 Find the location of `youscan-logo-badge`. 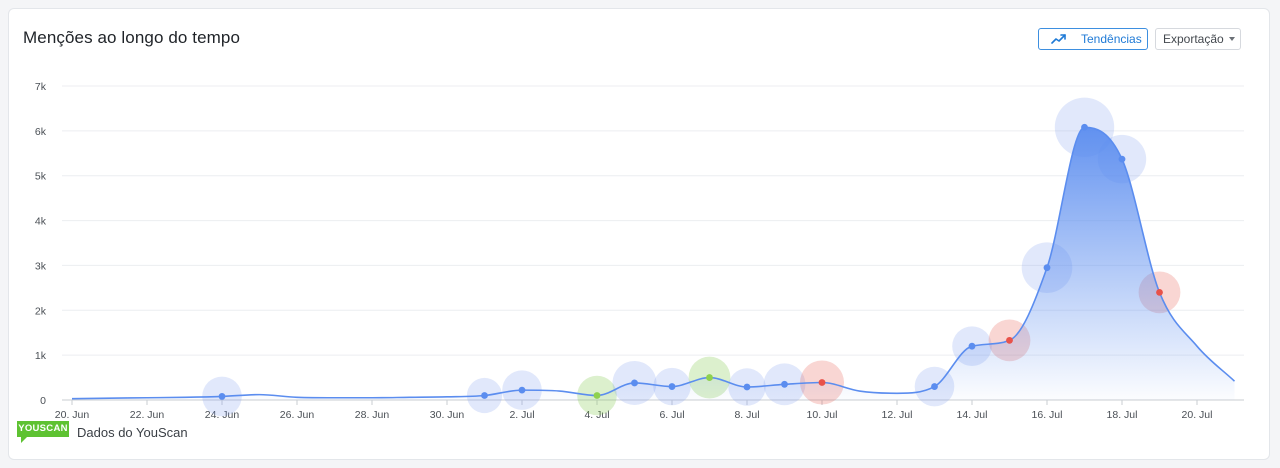

youscan-logo-badge is located at coordinates (43, 432).